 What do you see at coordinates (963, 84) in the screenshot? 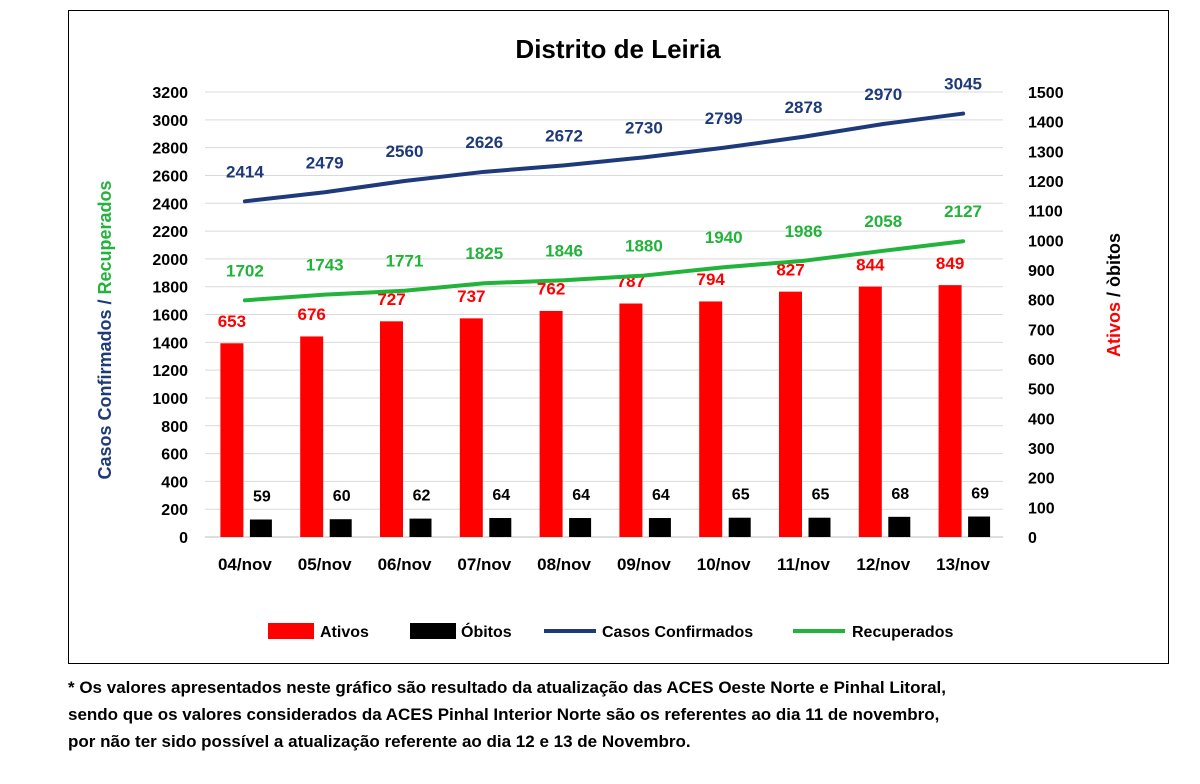
I see `data-label-casos-confirmados: 3045` at bounding box center [963, 84].